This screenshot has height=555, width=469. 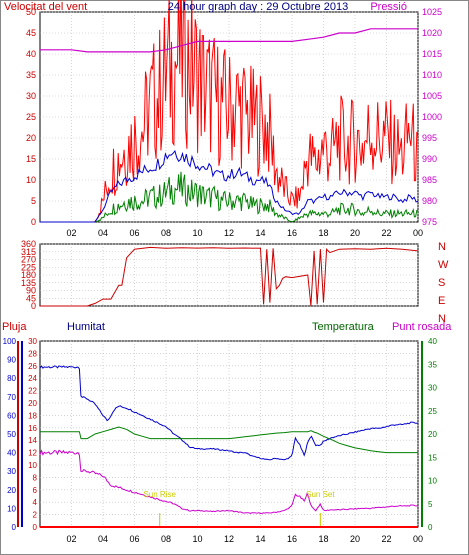 What do you see at coordinates (18, 434) in the screenshot?
I see `rain-axis-bar` at bounding box center [18, 434].